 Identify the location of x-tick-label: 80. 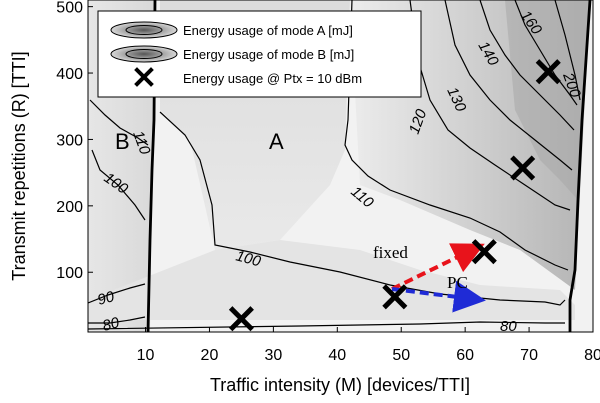
(592, 355).